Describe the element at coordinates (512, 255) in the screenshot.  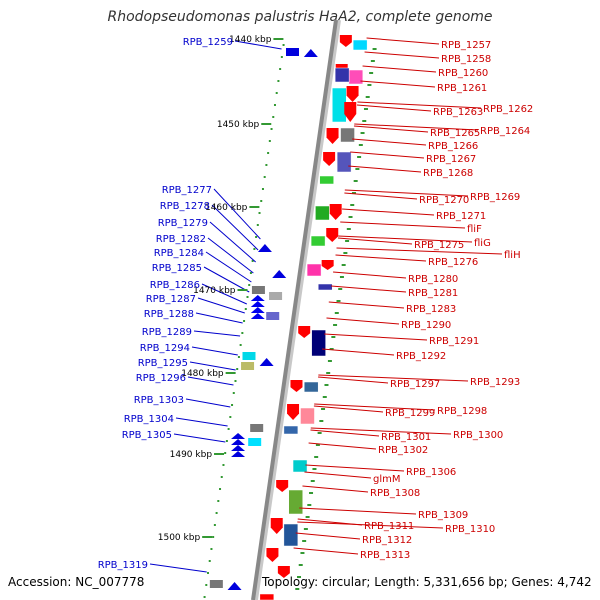
I see `gene-label-right: fliH` at that location.